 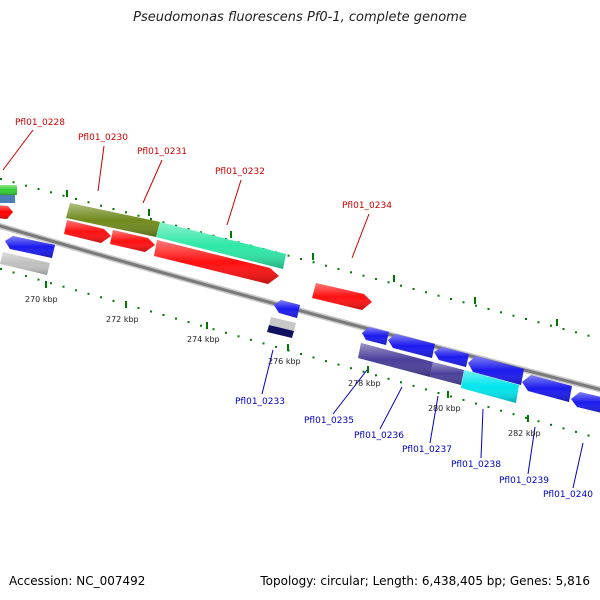 What do you see at coordinates (103, 138) in the screenshot?
I see `gene-label-0230: Pfl01_0230` at bounding box center [103, 138].